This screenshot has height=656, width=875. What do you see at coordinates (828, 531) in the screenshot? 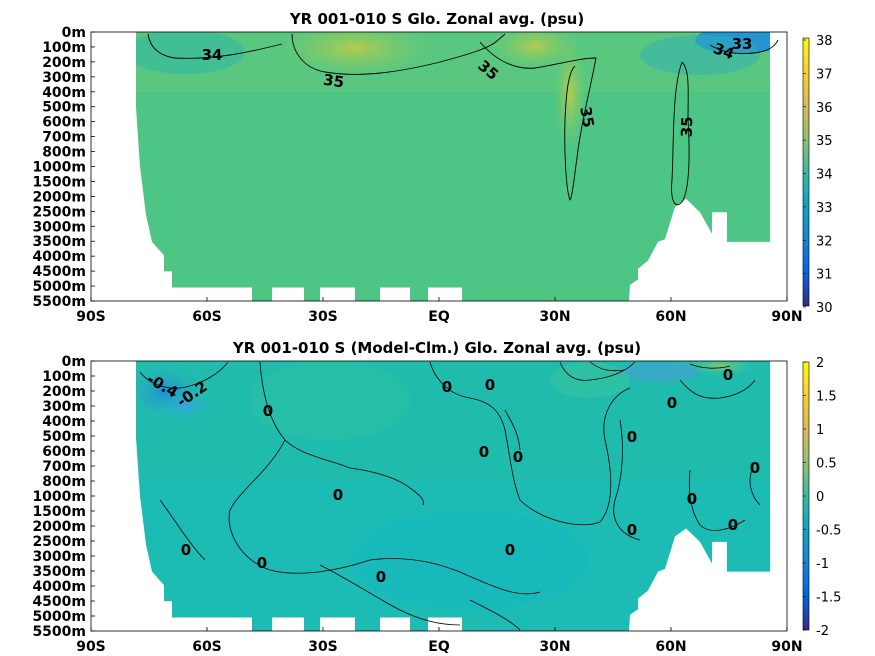
I see `colorbar-tick-label: -0.5` at bounding box center [828, 531].